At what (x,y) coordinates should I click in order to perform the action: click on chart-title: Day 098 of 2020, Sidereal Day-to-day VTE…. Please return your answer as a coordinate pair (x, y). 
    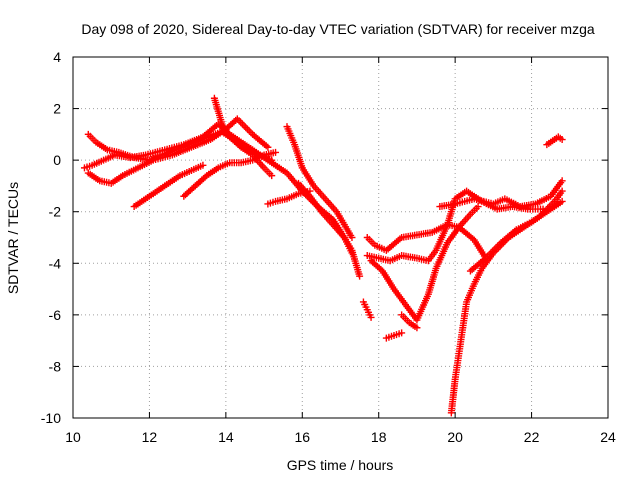
    Looking at the image, I should click on (337, 29).